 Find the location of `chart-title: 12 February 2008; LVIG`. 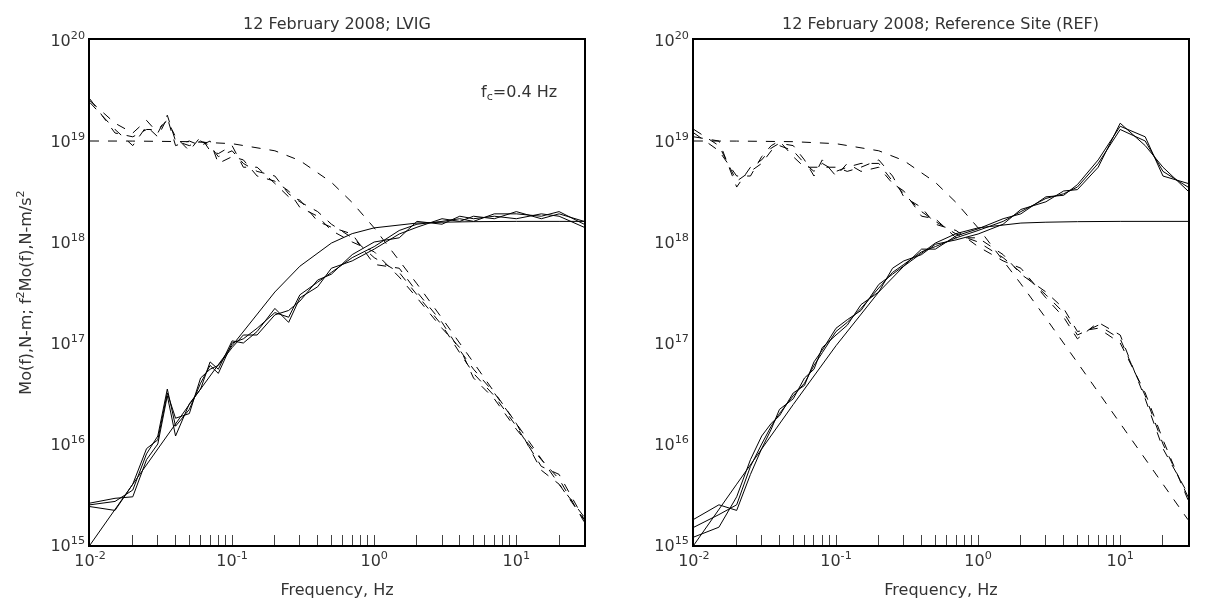

chart-title: 12 February 2008; LVIG is located at coordinates (337, 23).